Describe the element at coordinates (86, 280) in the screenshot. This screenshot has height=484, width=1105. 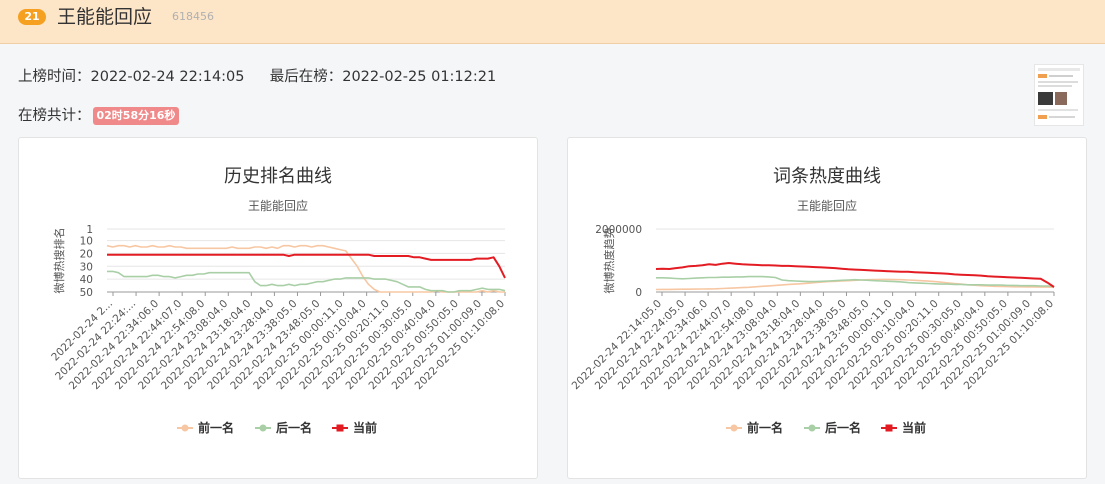
I see `y-tick-label: 40` at that location.